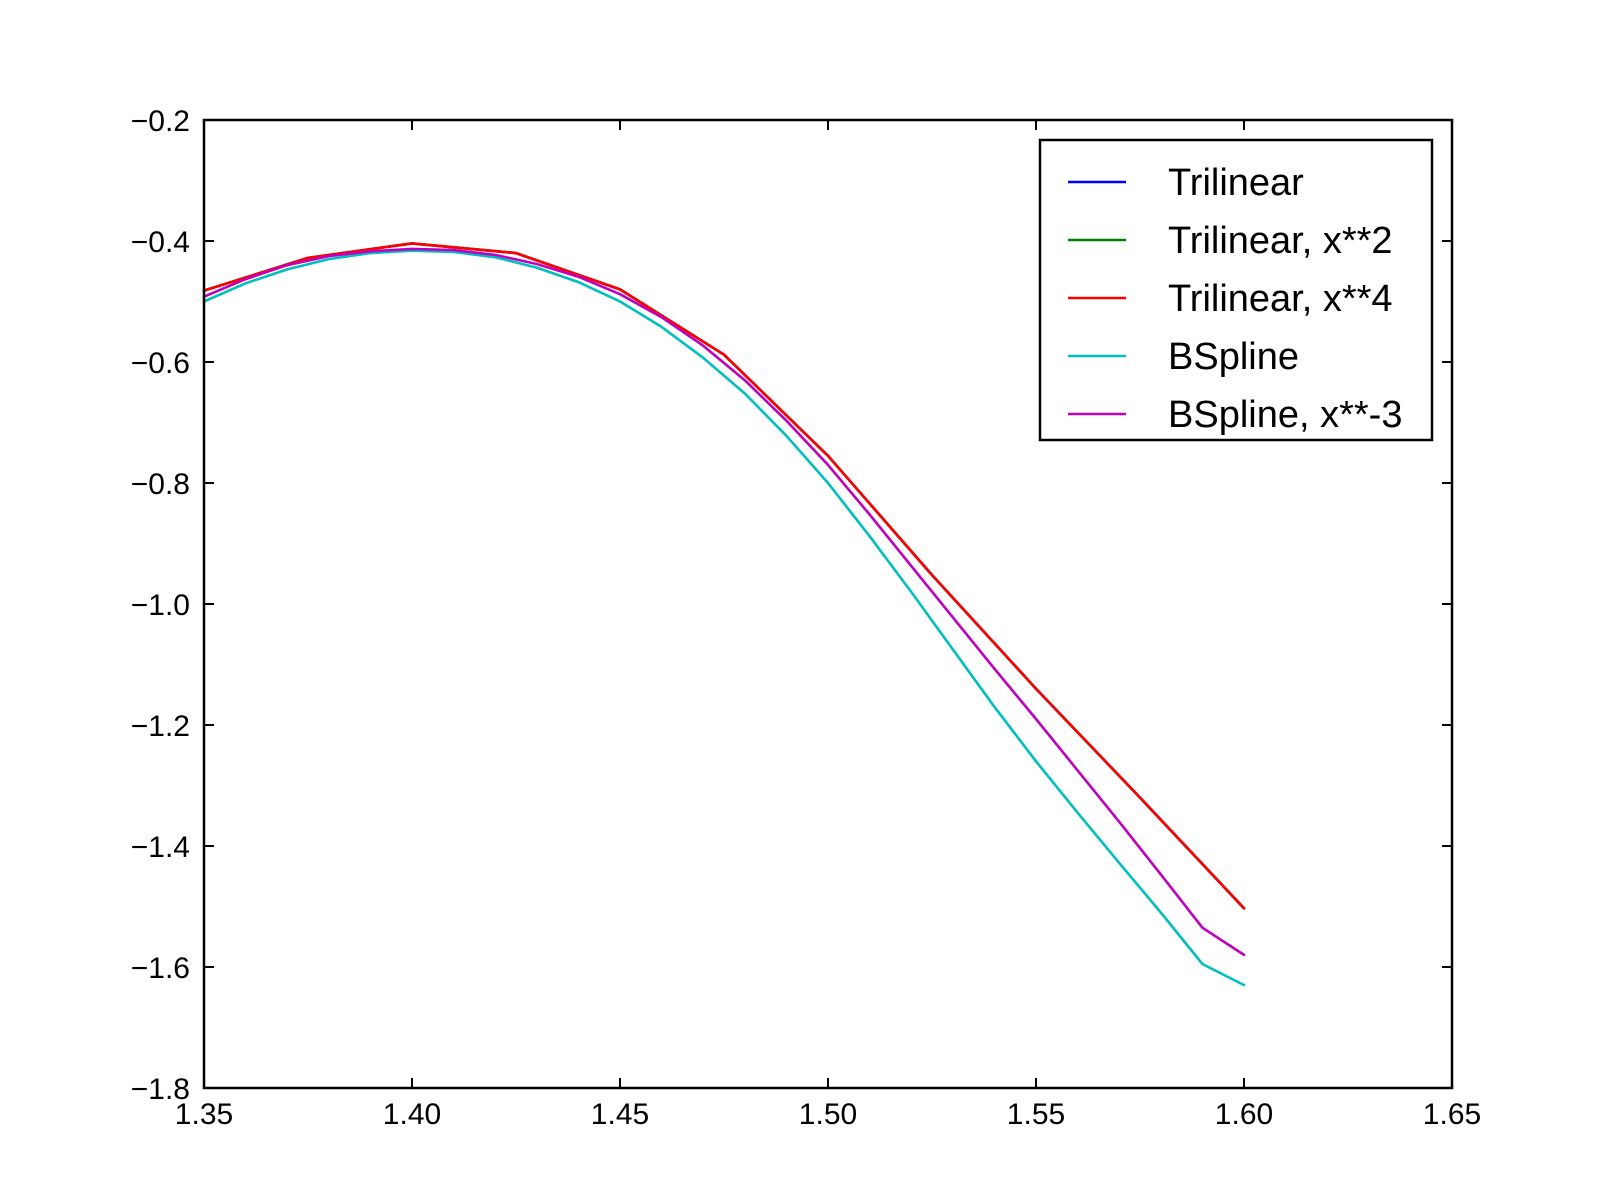  I want to click on y-tick-labels: −0.2 −0.4 −0.6 −0.8 −1.0 −1.2 −1.4 −1.6 −1.8, so click(160, 605).